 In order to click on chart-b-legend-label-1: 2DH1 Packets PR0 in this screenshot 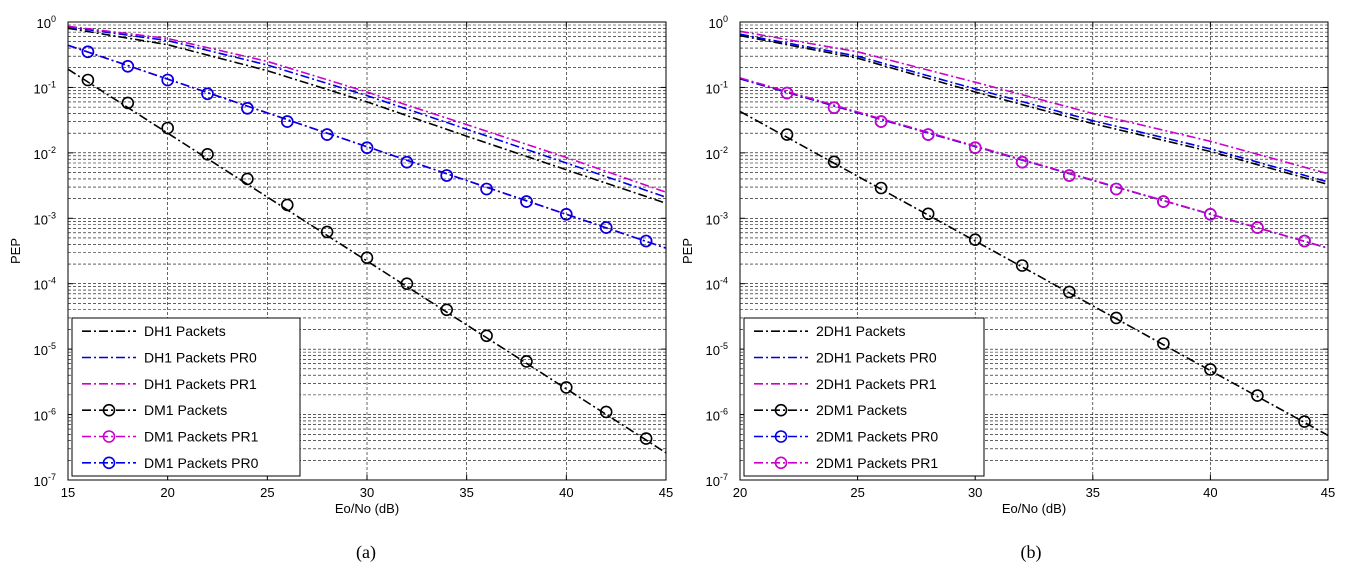, I will do `click(876, 358)`.